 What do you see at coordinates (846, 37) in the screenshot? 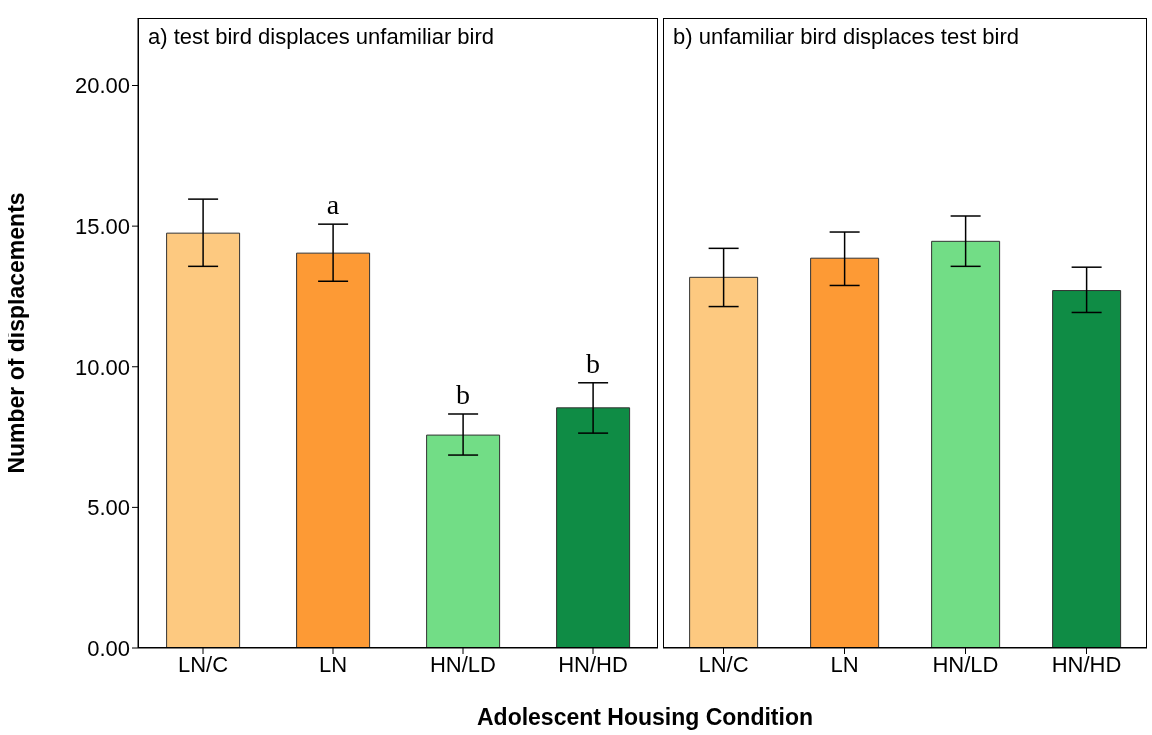
I see `chart-title: b) unfamiliar bird displaces test bird` at bounding box center [846, 37].